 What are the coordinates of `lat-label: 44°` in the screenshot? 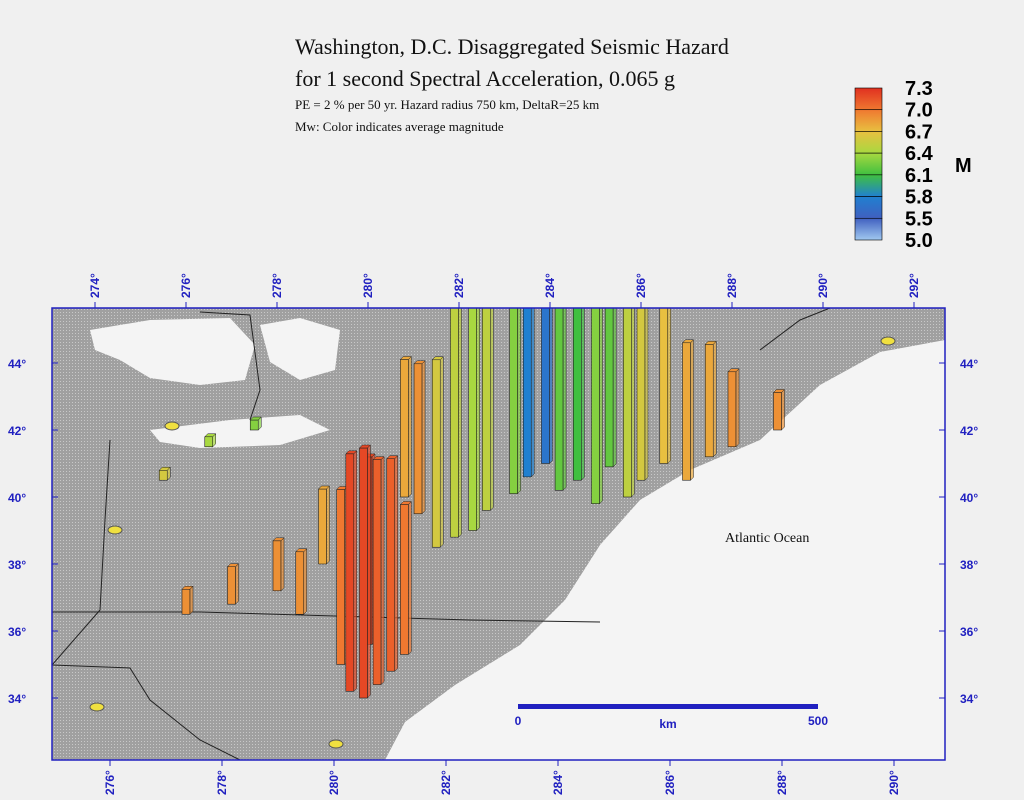 It's located at (17, 364).